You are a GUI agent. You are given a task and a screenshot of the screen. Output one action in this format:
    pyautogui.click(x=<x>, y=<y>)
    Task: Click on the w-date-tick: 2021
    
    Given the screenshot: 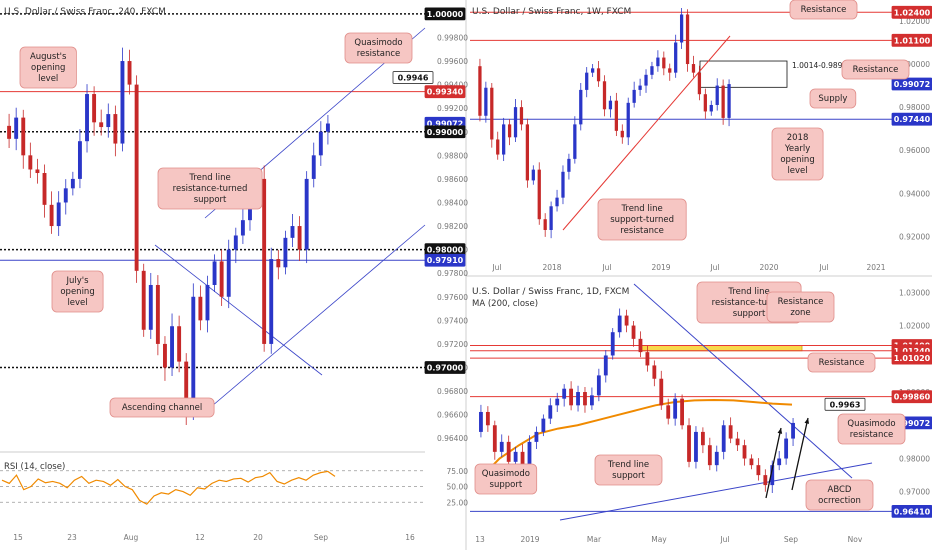 What is the action you would take?
    pyautogui.click(x=875, y=267)
    